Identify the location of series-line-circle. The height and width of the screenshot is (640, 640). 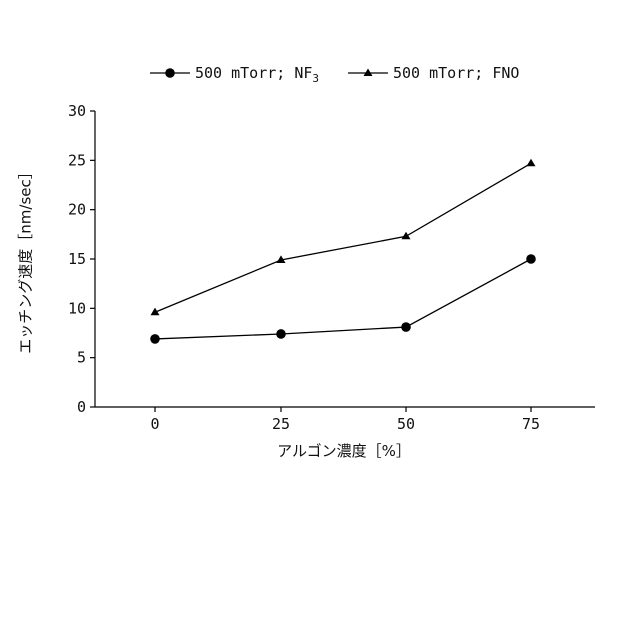
(343, 299).